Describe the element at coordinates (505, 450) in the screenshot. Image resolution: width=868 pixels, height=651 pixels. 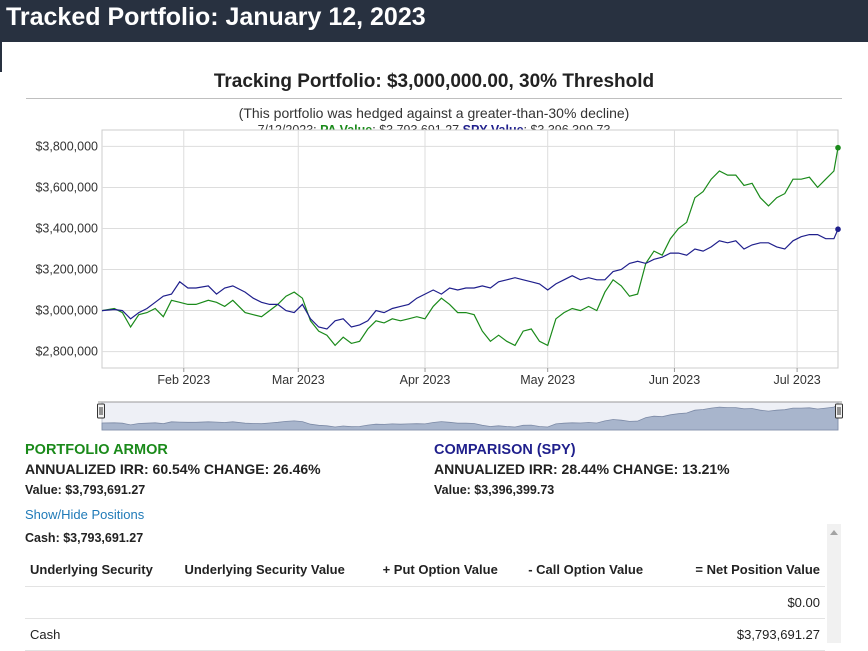
I see `comparison-heading: COMPARISON (SPY)` at that location.